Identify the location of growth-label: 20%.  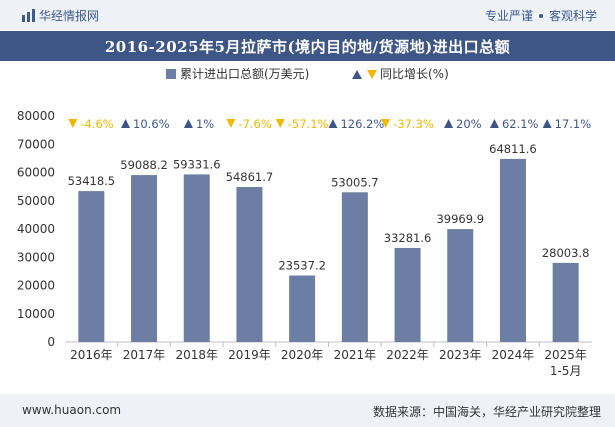
(469, 124).